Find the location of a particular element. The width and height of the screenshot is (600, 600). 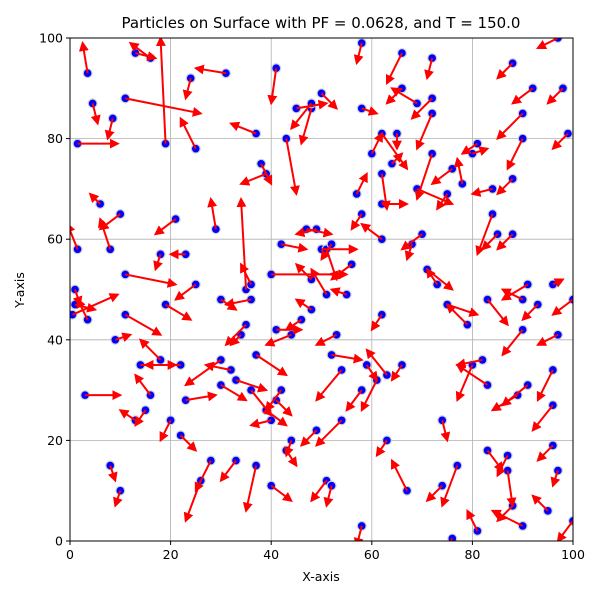

y-tick-label-4: 80 is located at coordinates (55, 138).